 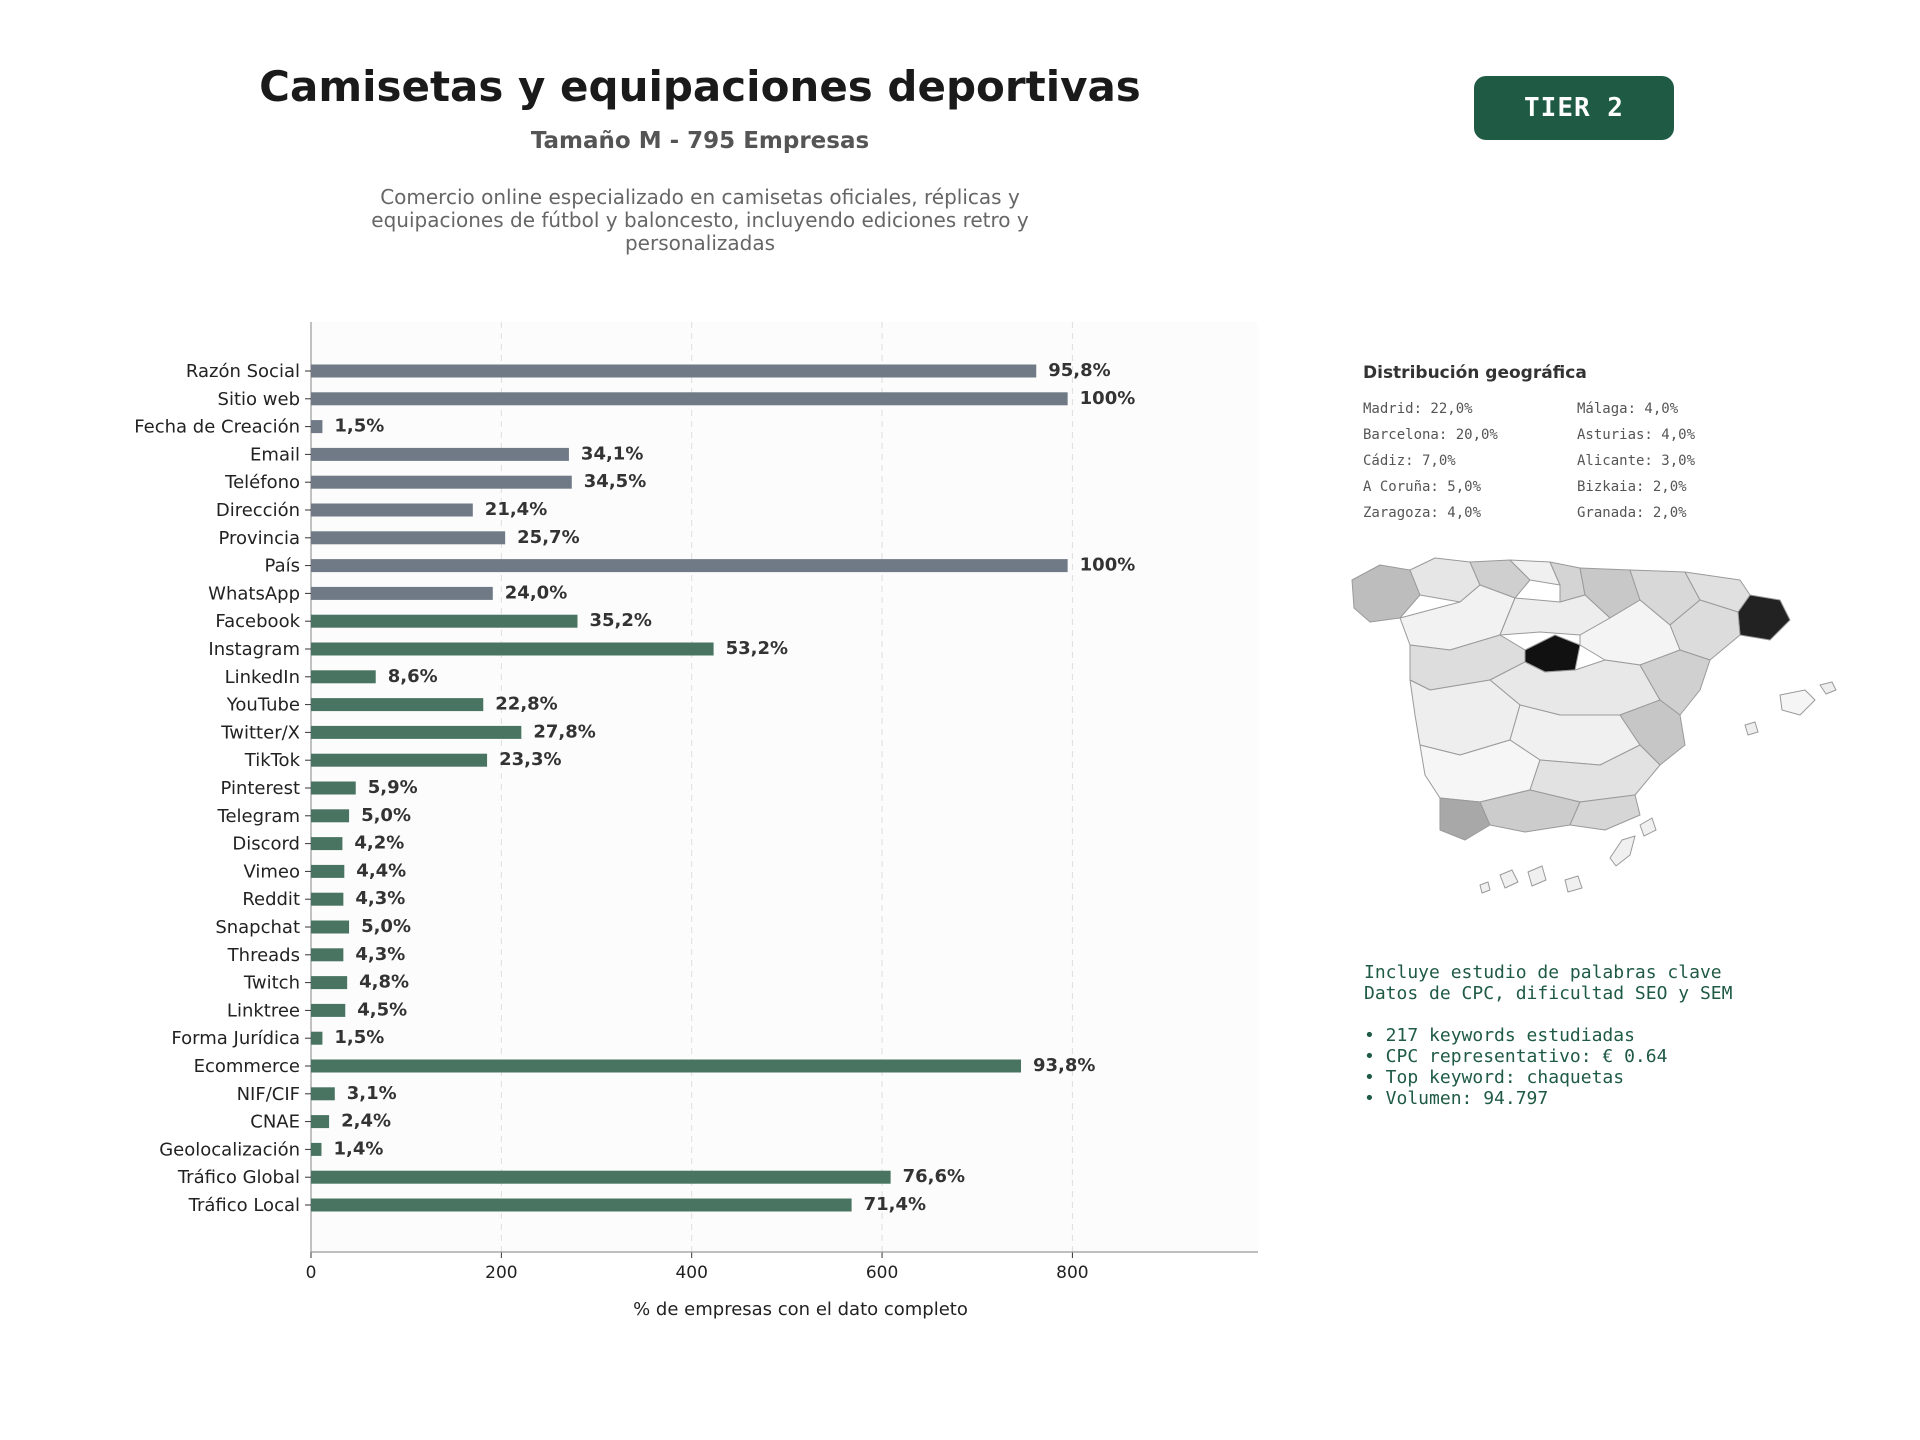 I want to click on x-tick-label: 0, so click(x=311, y=1273).